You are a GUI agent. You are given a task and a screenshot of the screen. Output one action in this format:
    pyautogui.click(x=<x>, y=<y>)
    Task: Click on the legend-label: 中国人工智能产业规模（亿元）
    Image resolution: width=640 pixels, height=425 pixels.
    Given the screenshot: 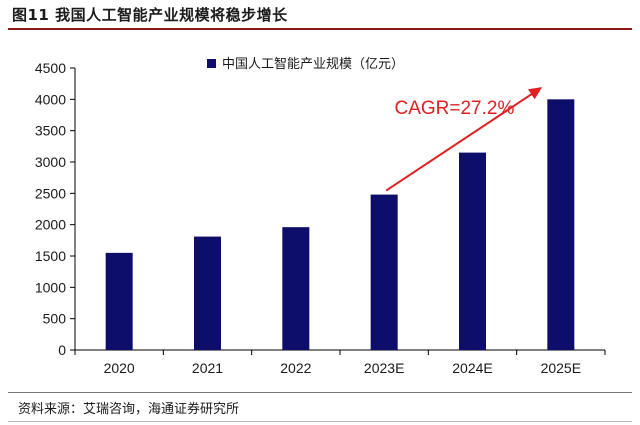 What is the action you would take?
    pyautogui.click(x=313, y=63)
    